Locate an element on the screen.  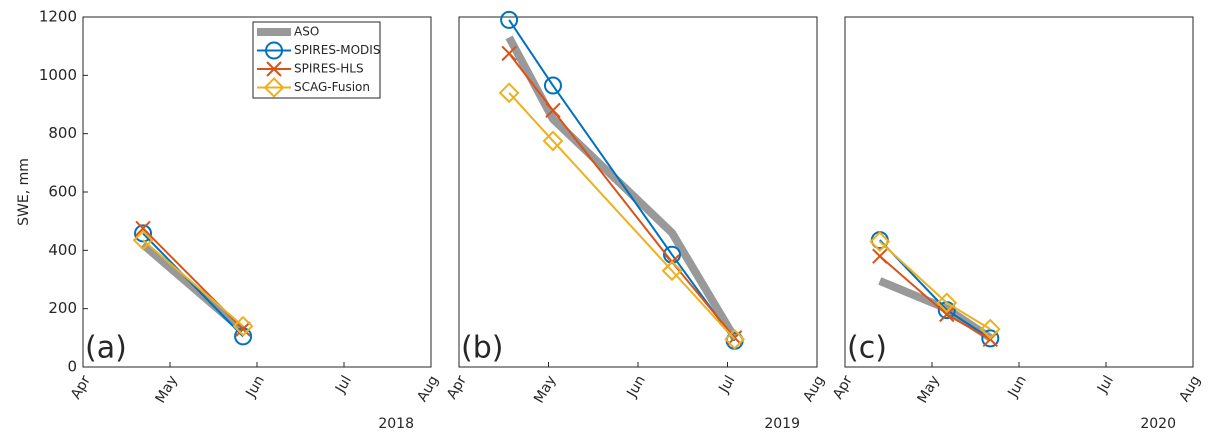
y-tick-label: 400 is located at coordinates (62, 250).